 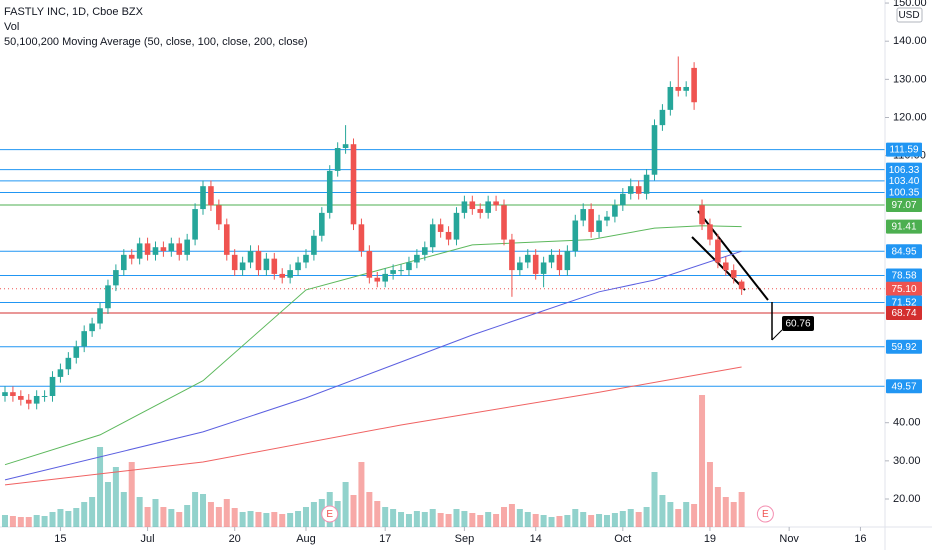 I want to click on x-tick-label: 14, so click(x=536, y=539).